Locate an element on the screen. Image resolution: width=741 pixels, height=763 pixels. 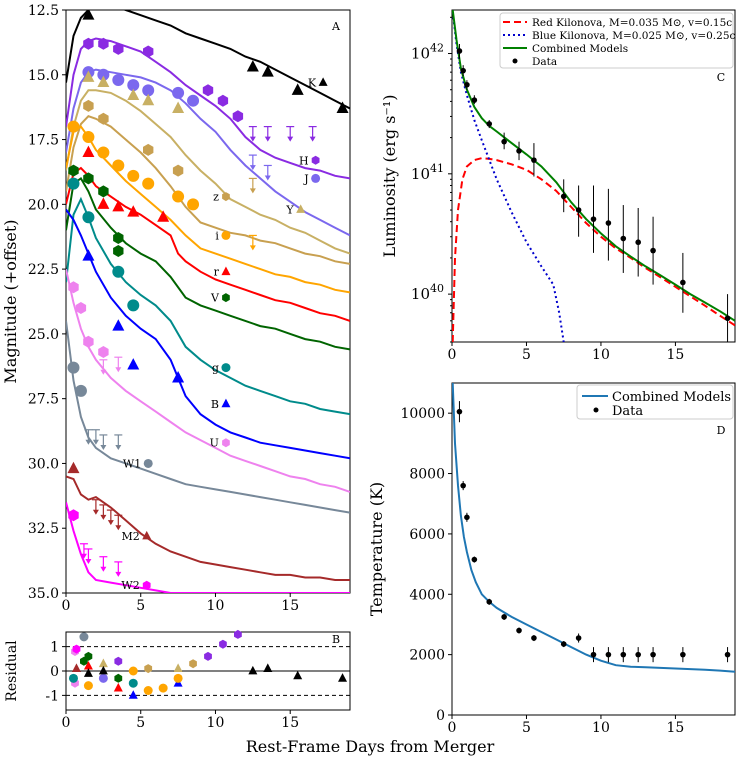
band-label-h: H is located at coordinates (304, 160).